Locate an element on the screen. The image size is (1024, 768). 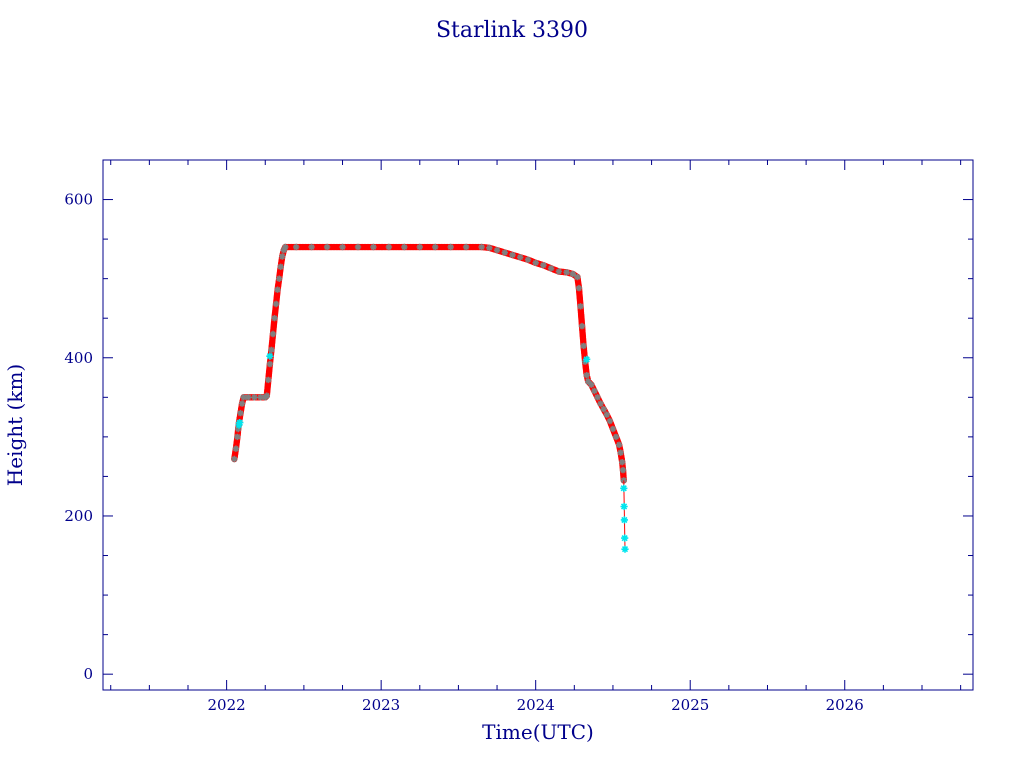
y-tick-label: 400 is located at coordinates (78, 358).